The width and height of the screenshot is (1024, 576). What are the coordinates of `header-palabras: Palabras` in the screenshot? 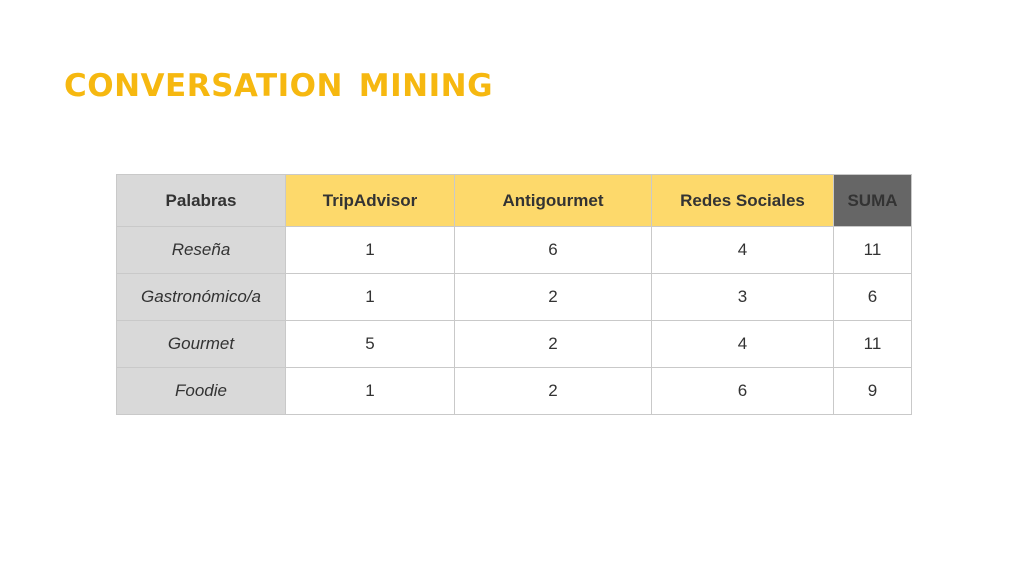 It's located at (201, 200).